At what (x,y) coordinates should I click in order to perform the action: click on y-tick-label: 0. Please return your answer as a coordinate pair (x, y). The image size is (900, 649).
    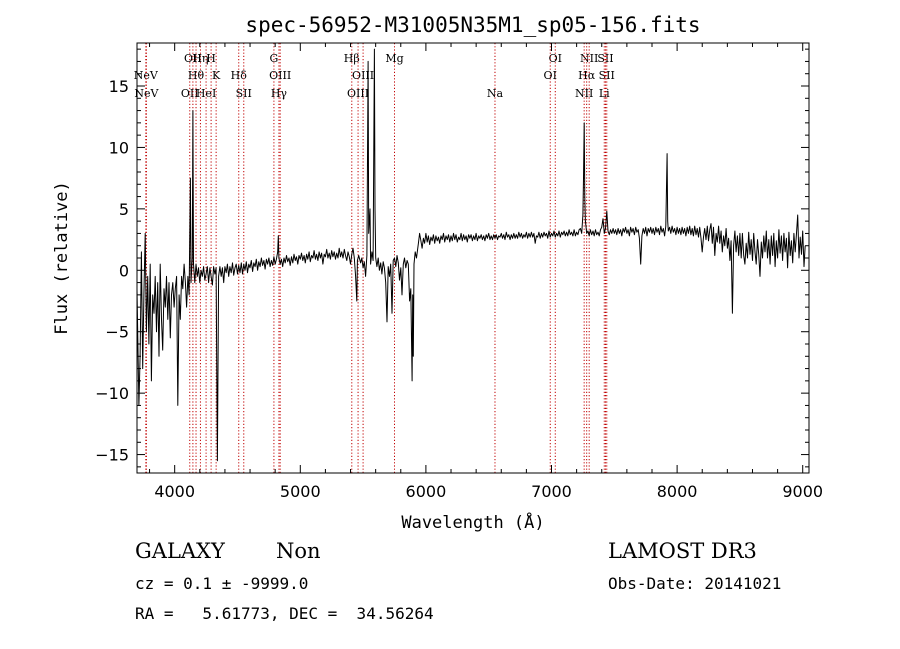
    Looking at the image, I should click on (124, 270).